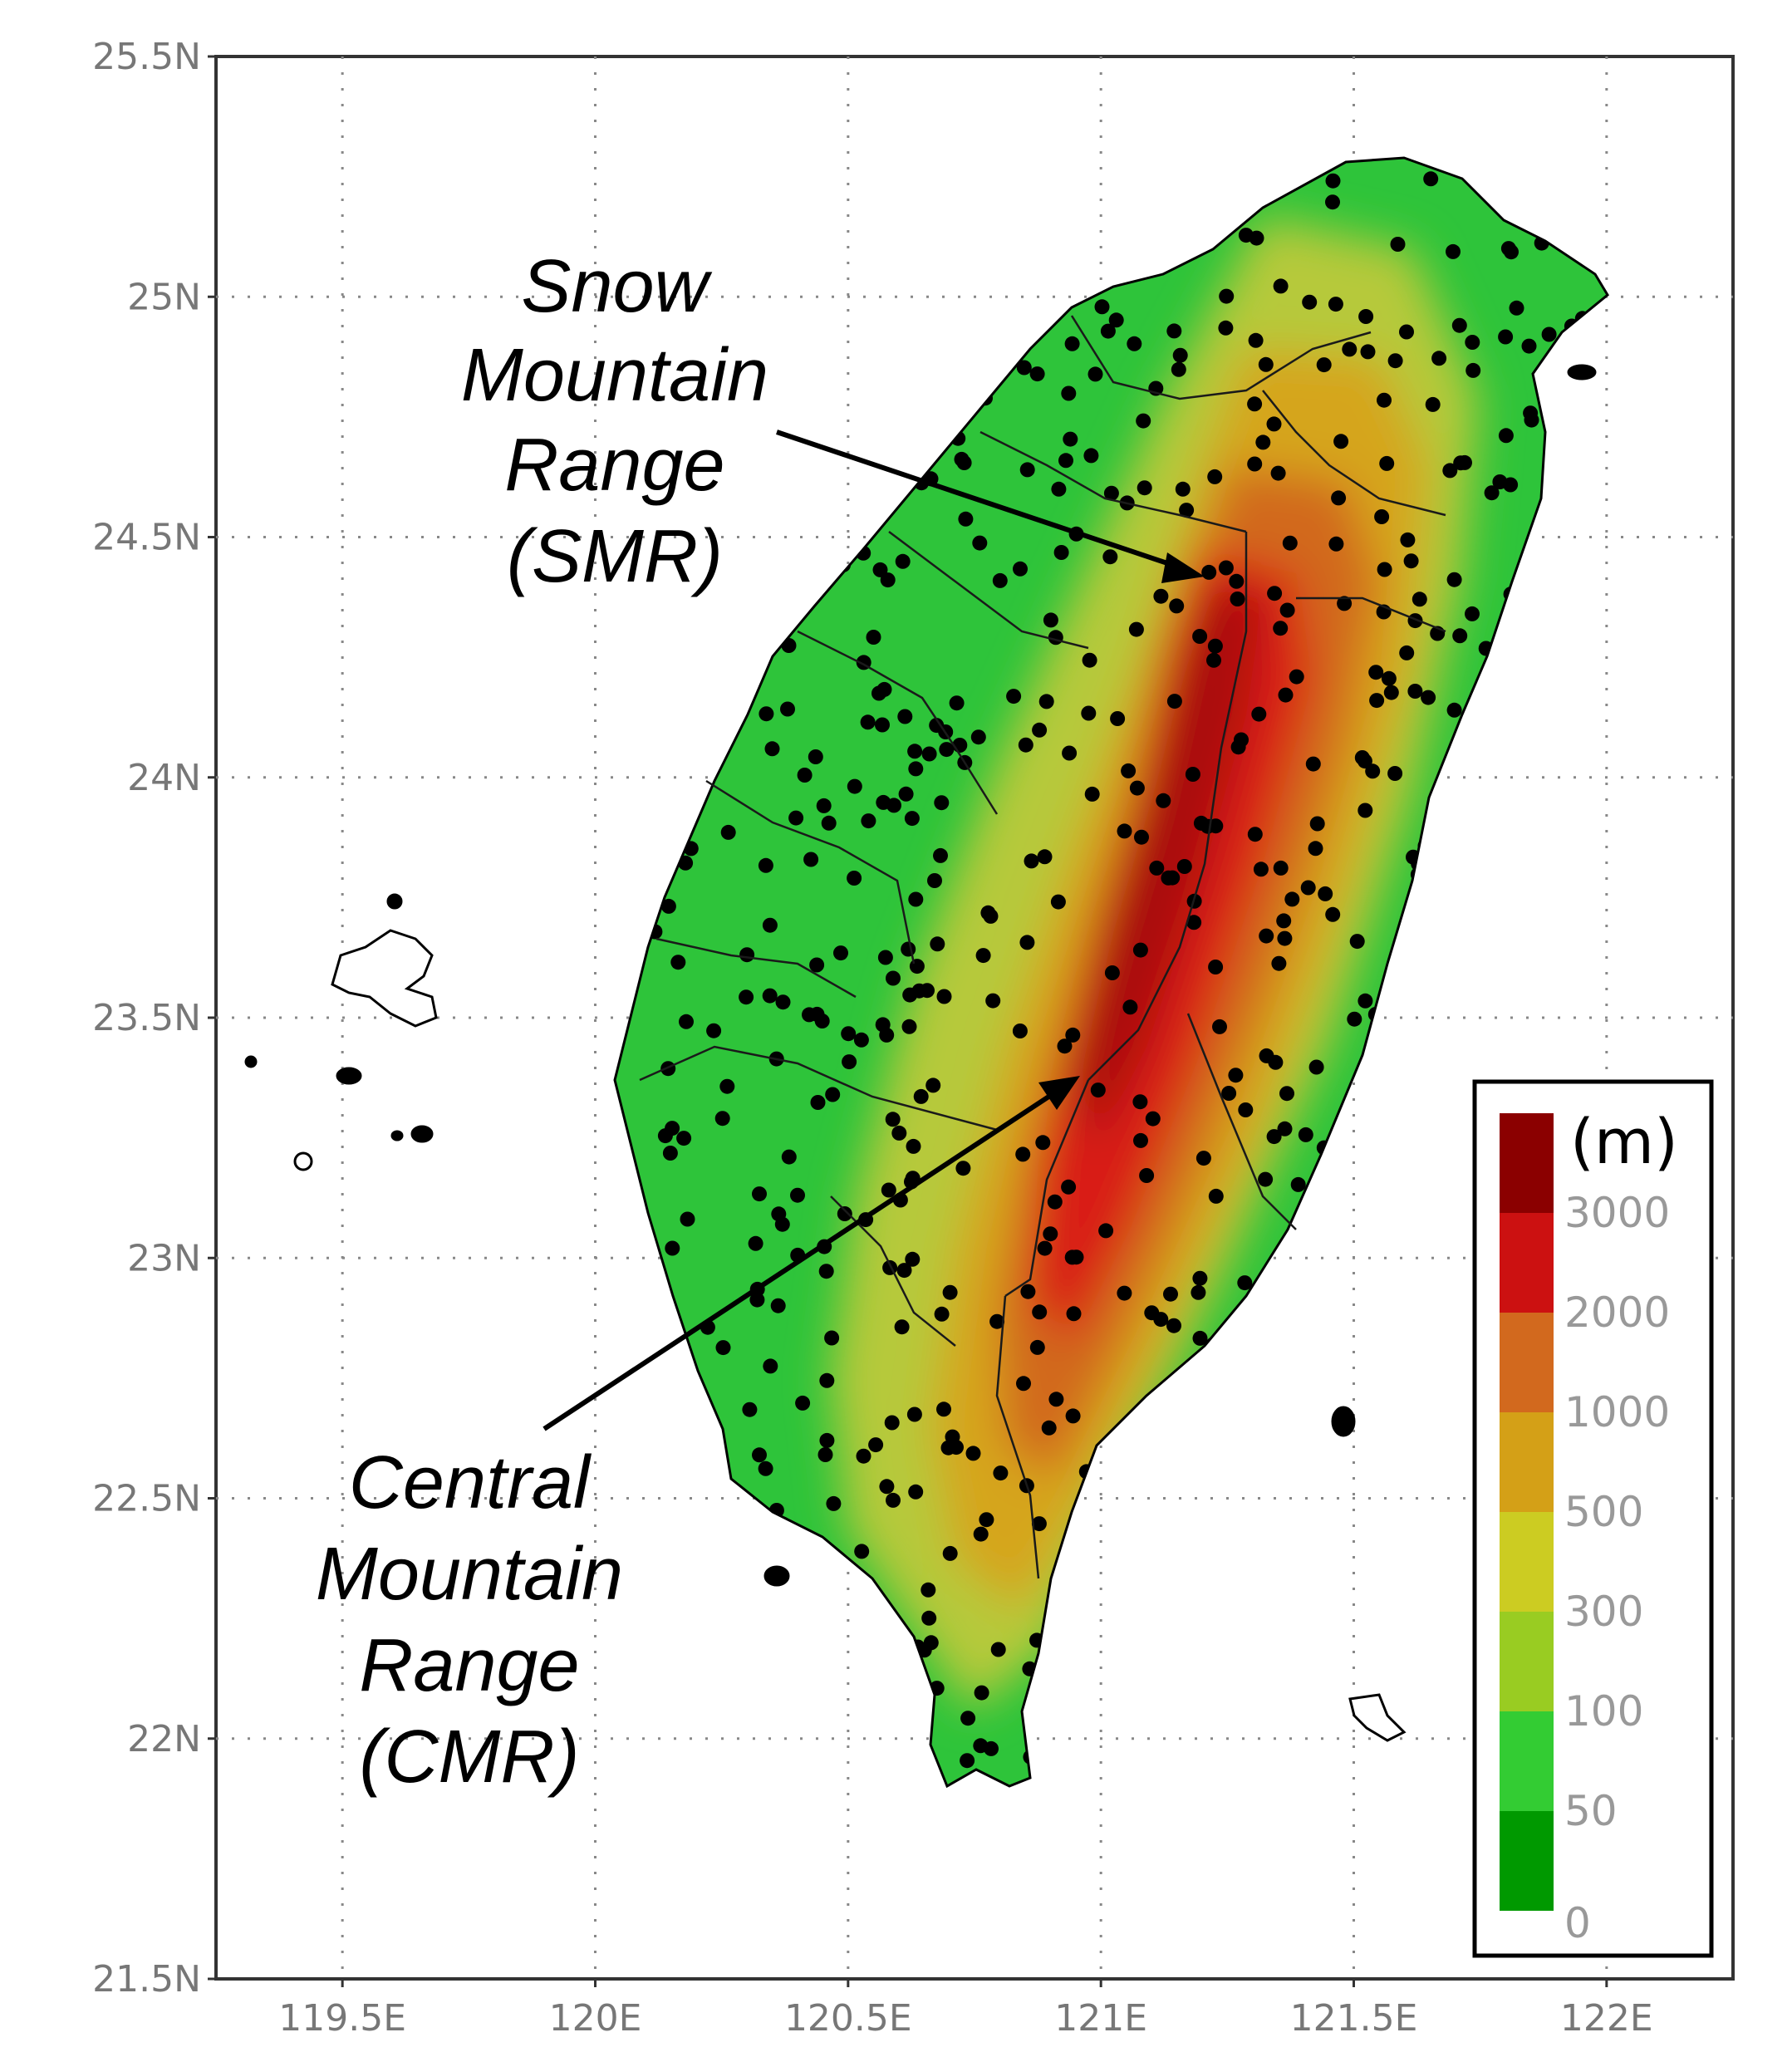 The image size is (1792, 2052). What do you see at coordinates (1617, 1213) in the screenshot?
I see `legend-level-label: 3000` at bounding box center [1617, 1213].